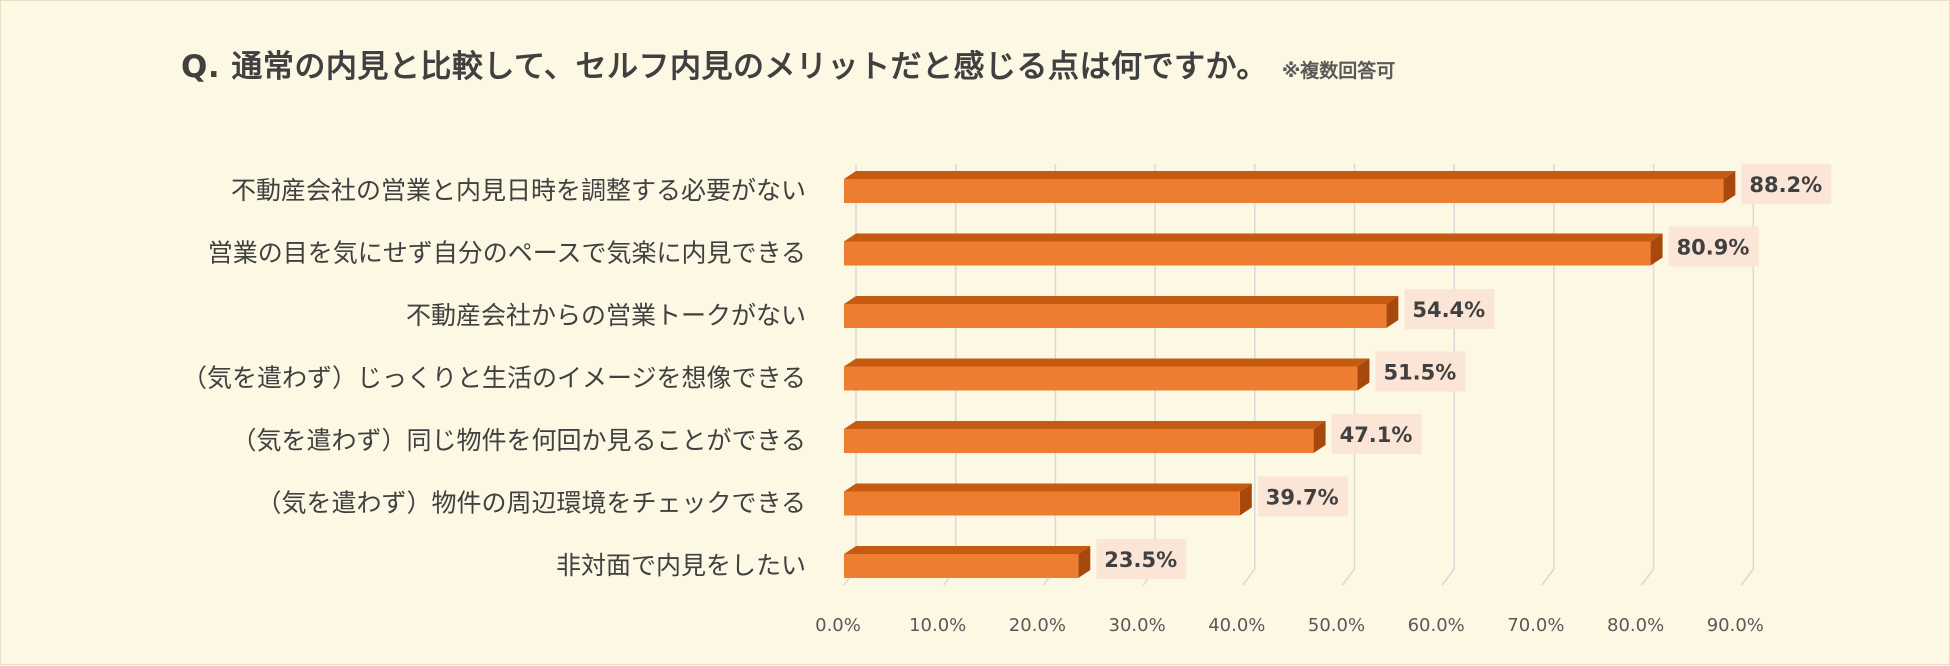 The height and width of the screenshot is (666, 1950). I want to click on data-label: 51.5%, so click(1419, 373).